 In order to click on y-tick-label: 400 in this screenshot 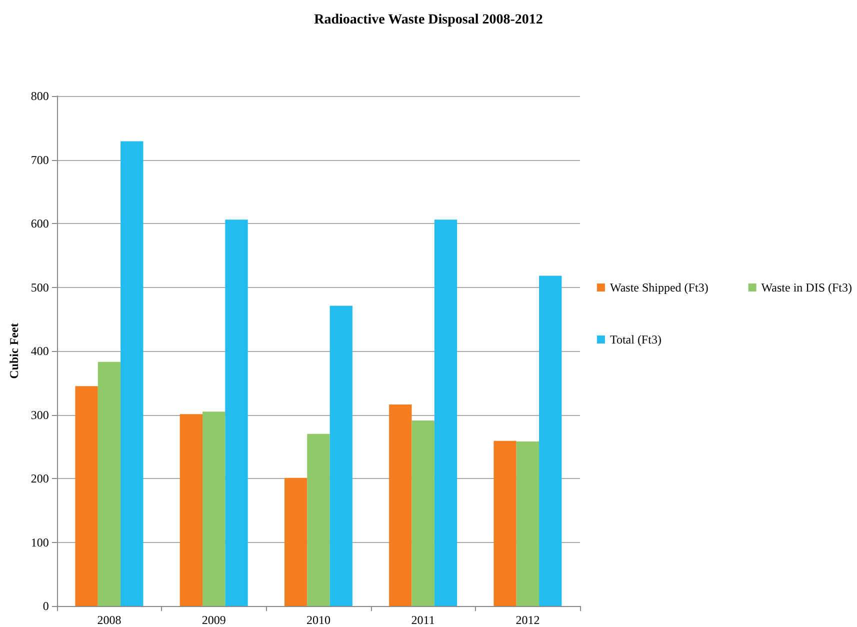, I will do `click(39, 351)`.